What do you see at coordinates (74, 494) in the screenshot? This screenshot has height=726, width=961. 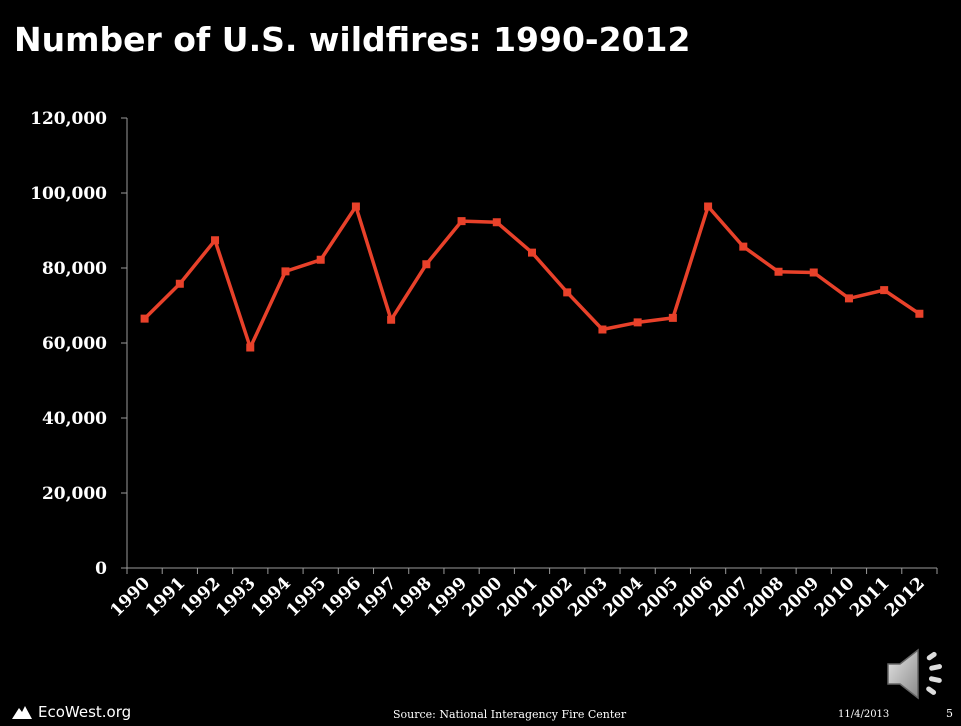 I see `y-tick-label: 20,000` at bounding box center [74, 494].